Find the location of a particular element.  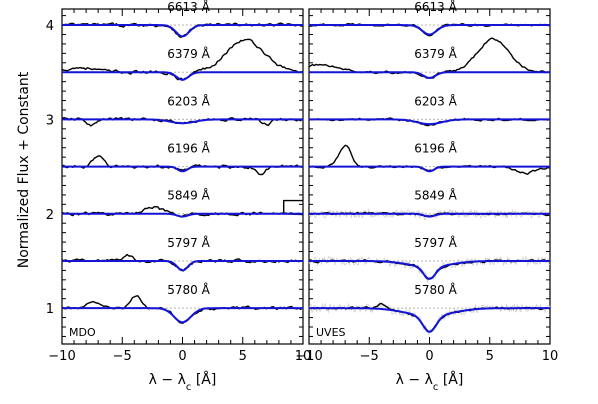

panel-label: MDO is located at coordinates (82, 332).